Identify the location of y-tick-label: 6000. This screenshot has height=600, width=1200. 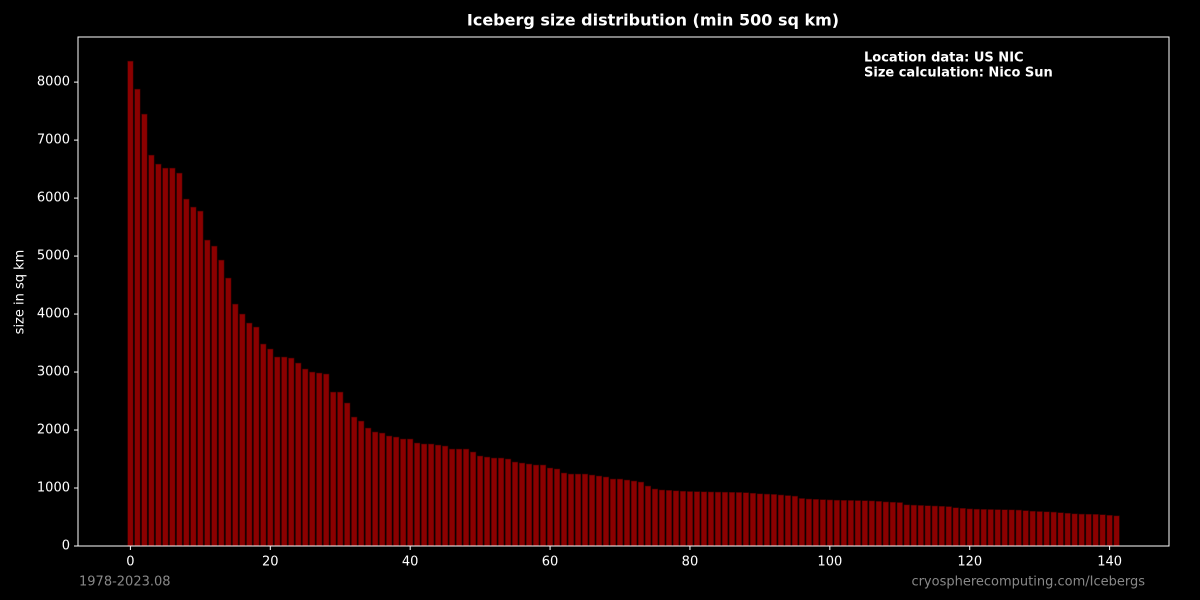
(53, 198).